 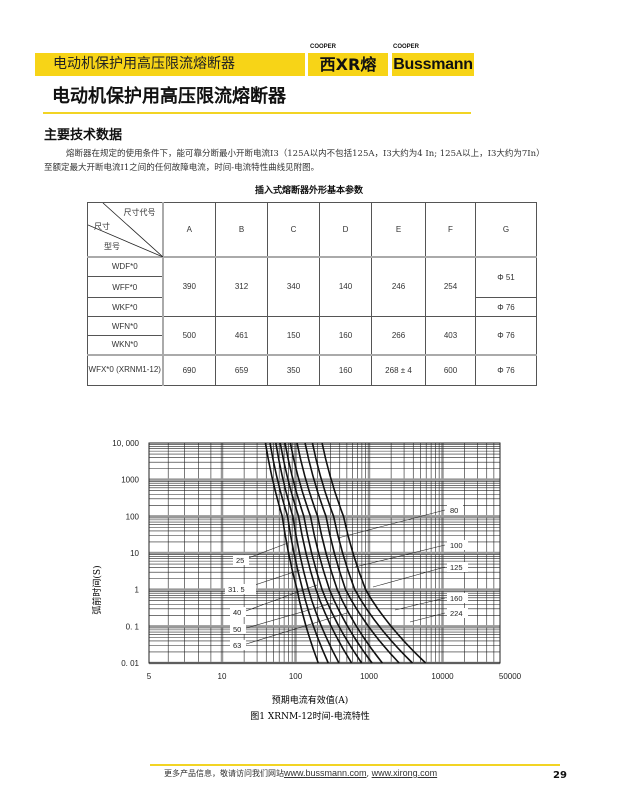 I want to click on y-tick-label: 1, so click(x=137, y=590).